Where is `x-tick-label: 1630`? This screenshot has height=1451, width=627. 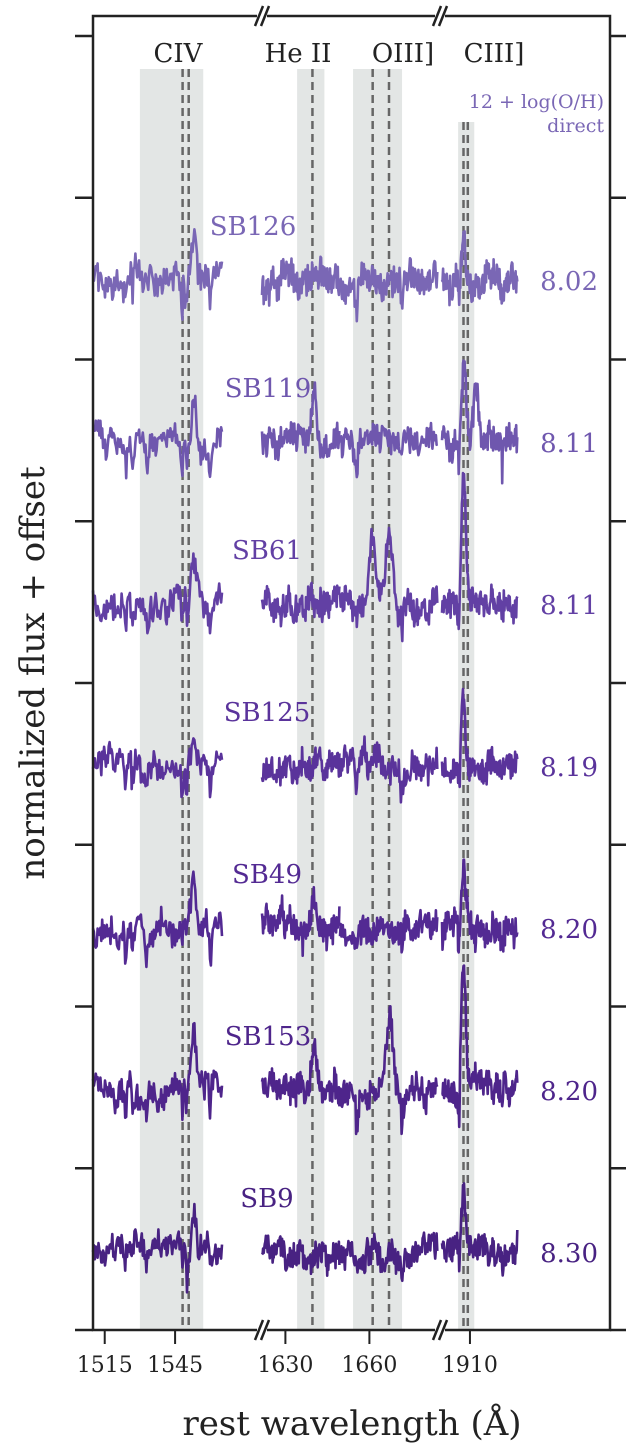 x-tick-label: 1630 is located at coordinates (285, 1365).